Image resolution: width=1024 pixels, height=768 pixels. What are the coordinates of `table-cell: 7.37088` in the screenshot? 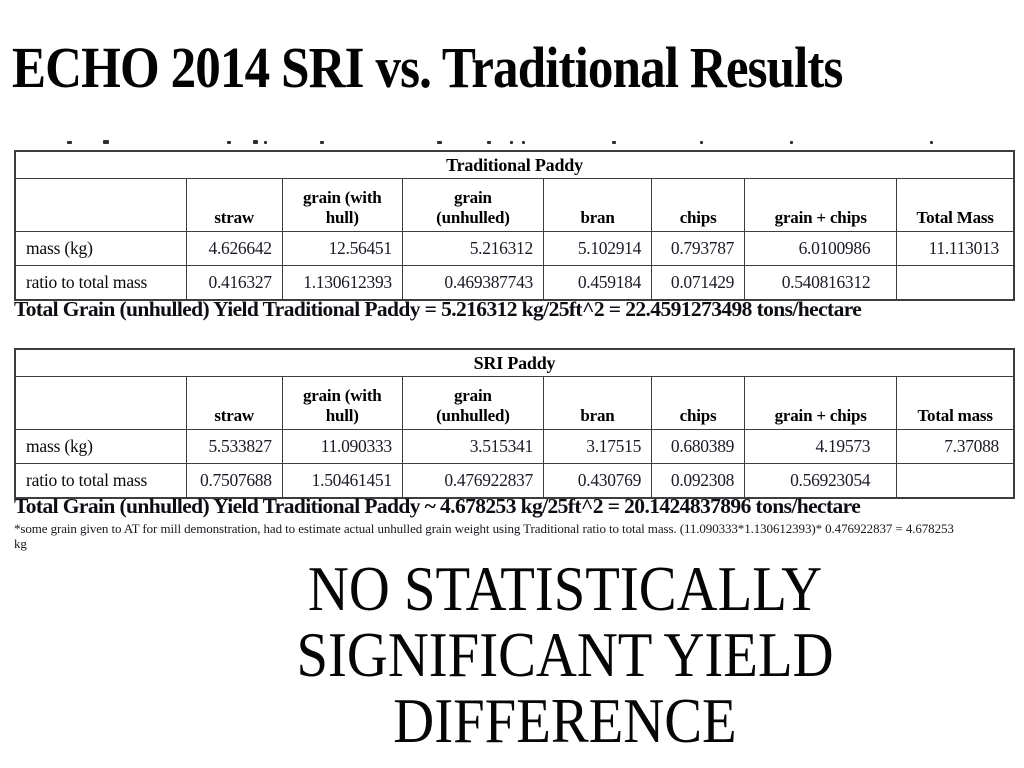 It's located at (955, 446).